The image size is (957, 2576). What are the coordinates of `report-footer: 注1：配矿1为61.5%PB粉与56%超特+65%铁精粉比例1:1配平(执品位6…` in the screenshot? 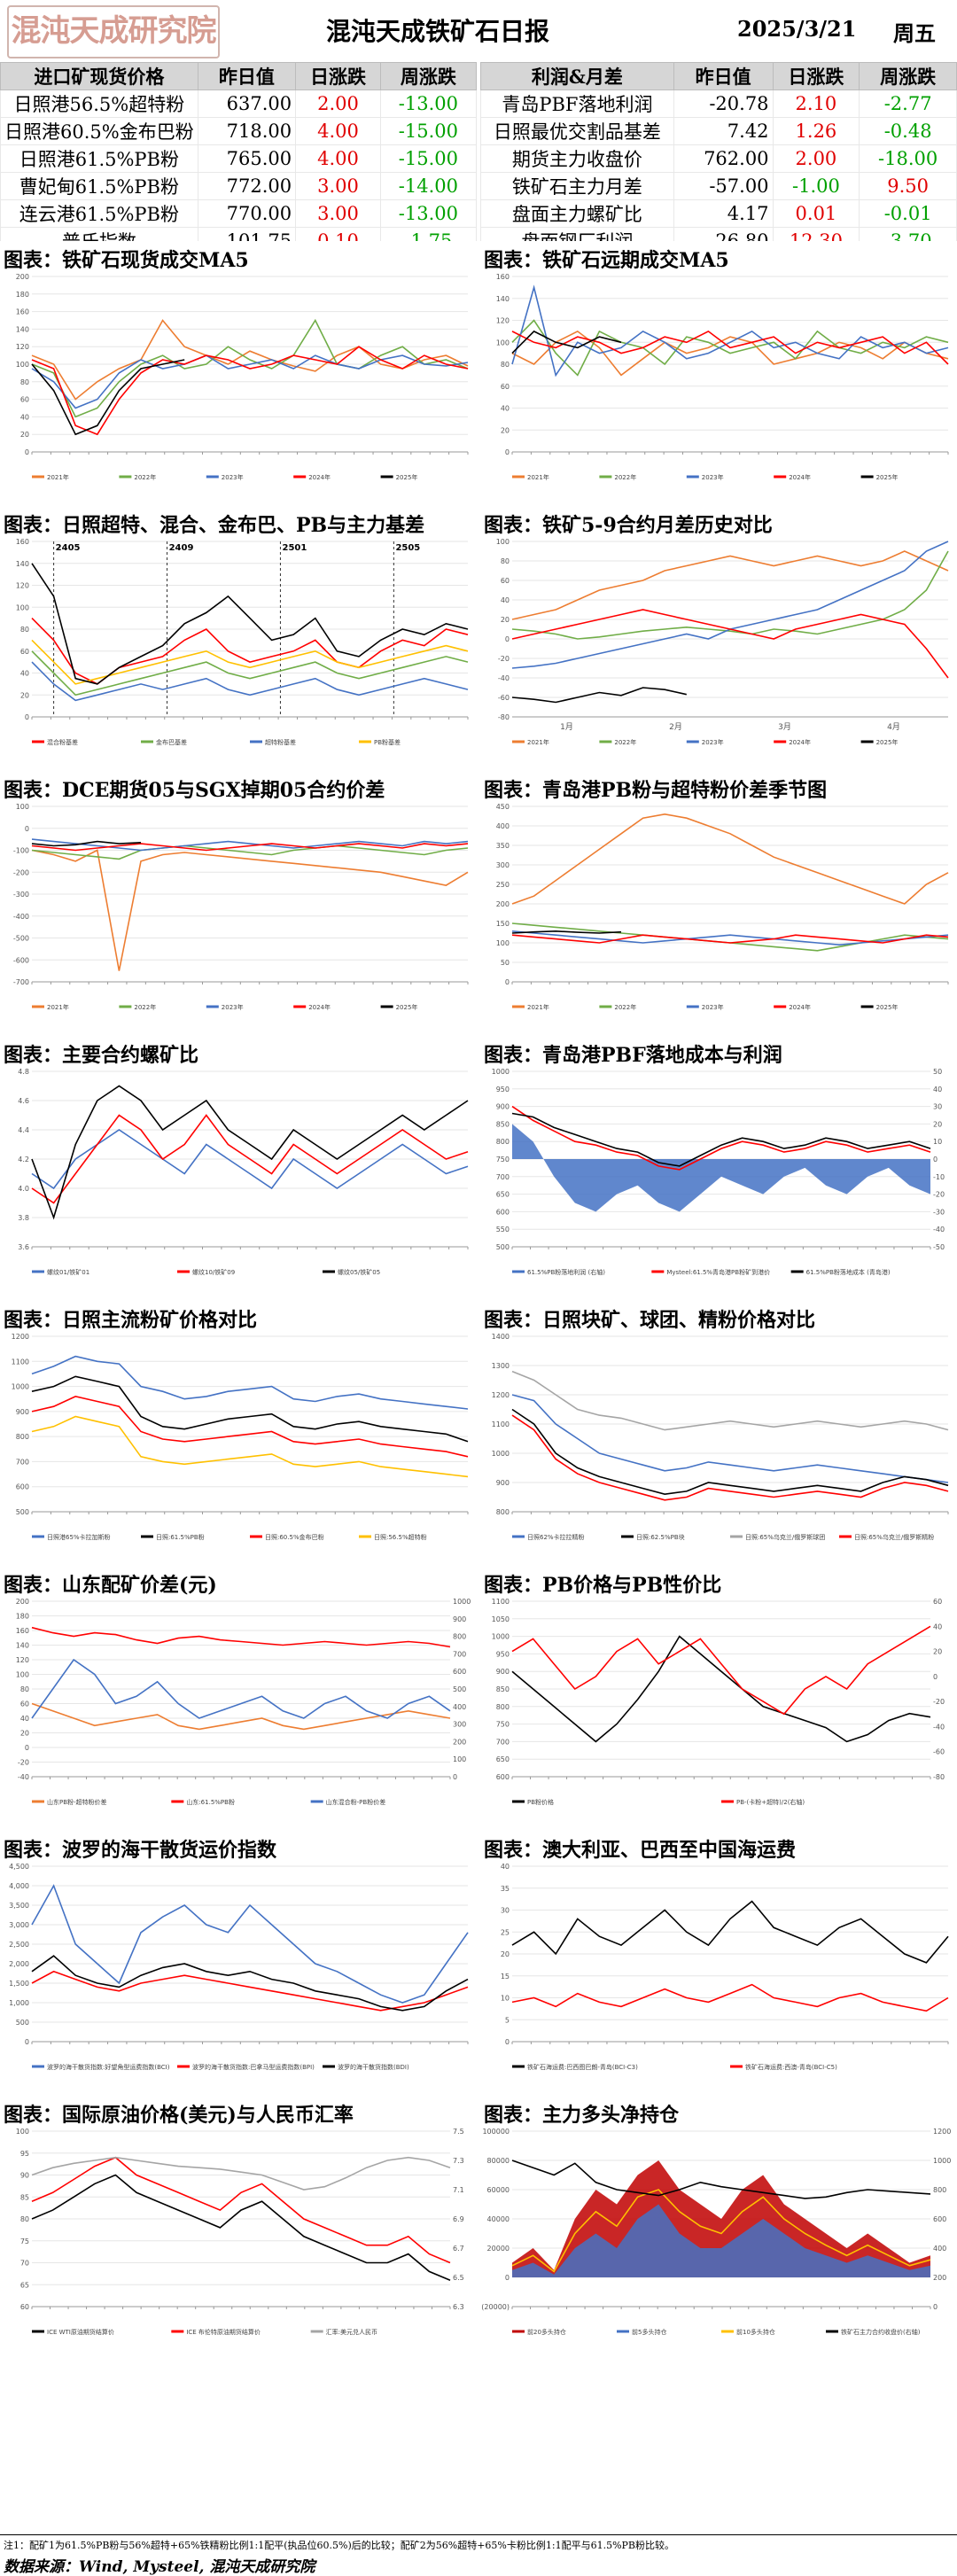 It's located at (478, 2556).